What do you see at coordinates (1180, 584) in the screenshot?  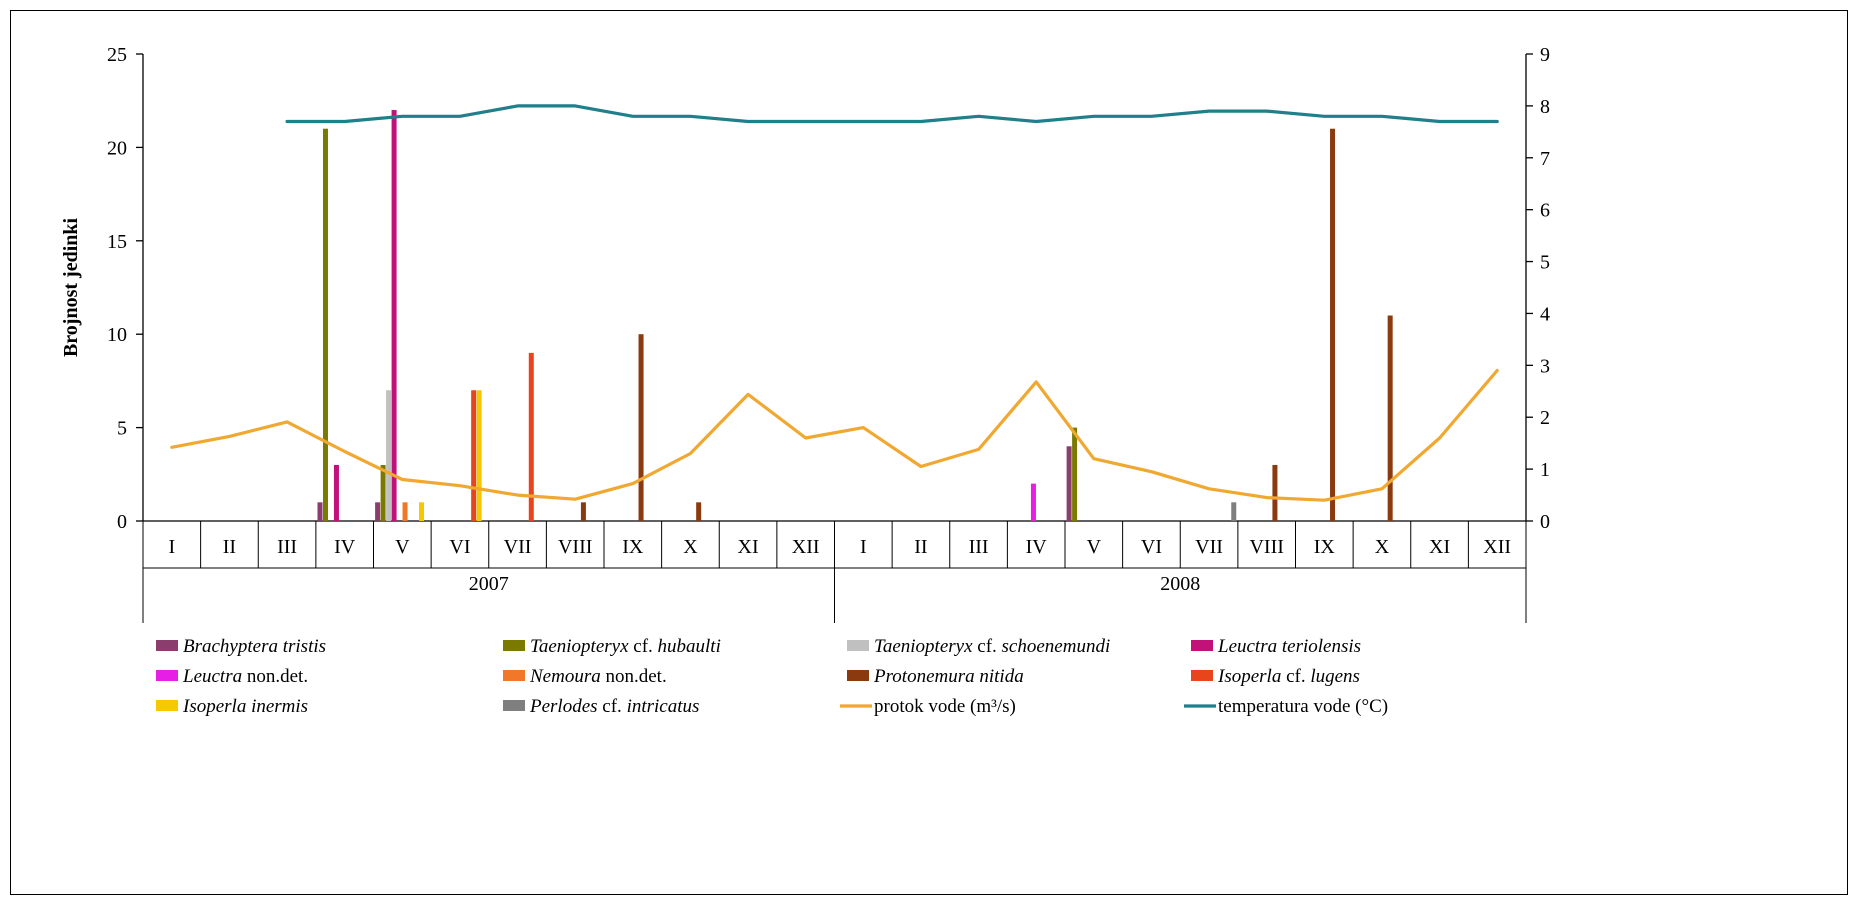 I see `x-group-label: 2008` at bounding box center [1180, 584].